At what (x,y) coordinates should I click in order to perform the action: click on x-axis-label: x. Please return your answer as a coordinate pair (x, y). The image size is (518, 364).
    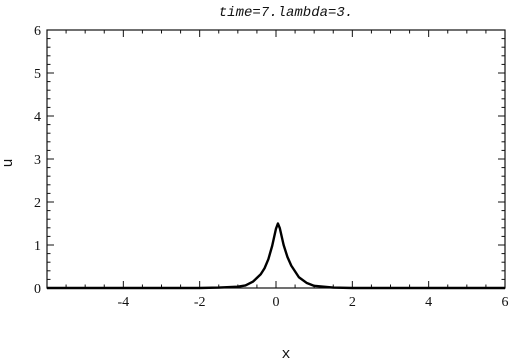
    Looking at the image, I should click on (285, 354).